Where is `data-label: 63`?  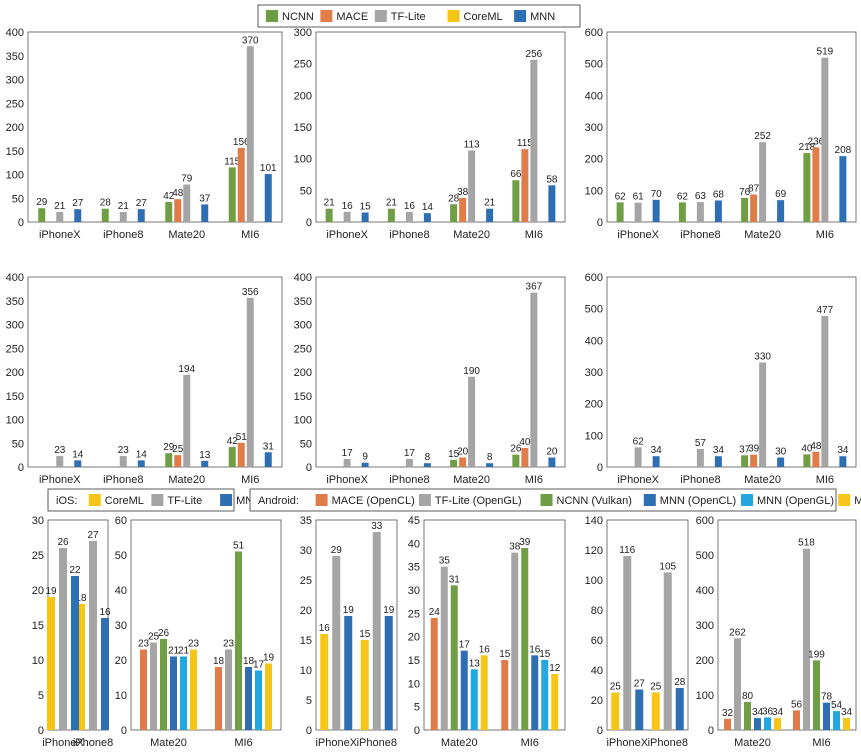 data-label: 63 is located at coordinates (701, 196).